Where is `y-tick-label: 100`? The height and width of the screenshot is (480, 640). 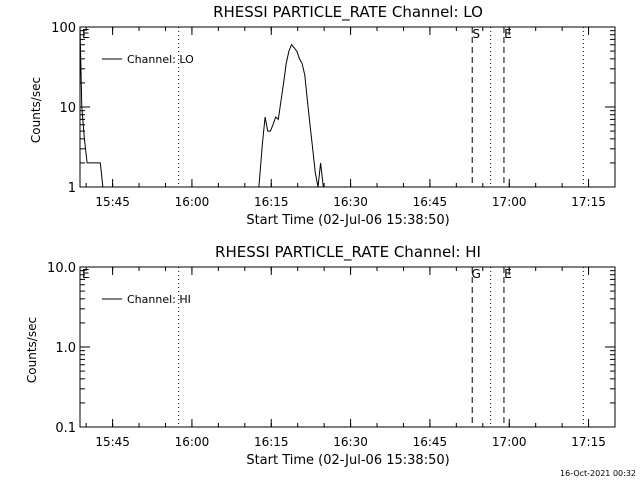 y-tick-label: 100 is located at coordinates (63, 28).